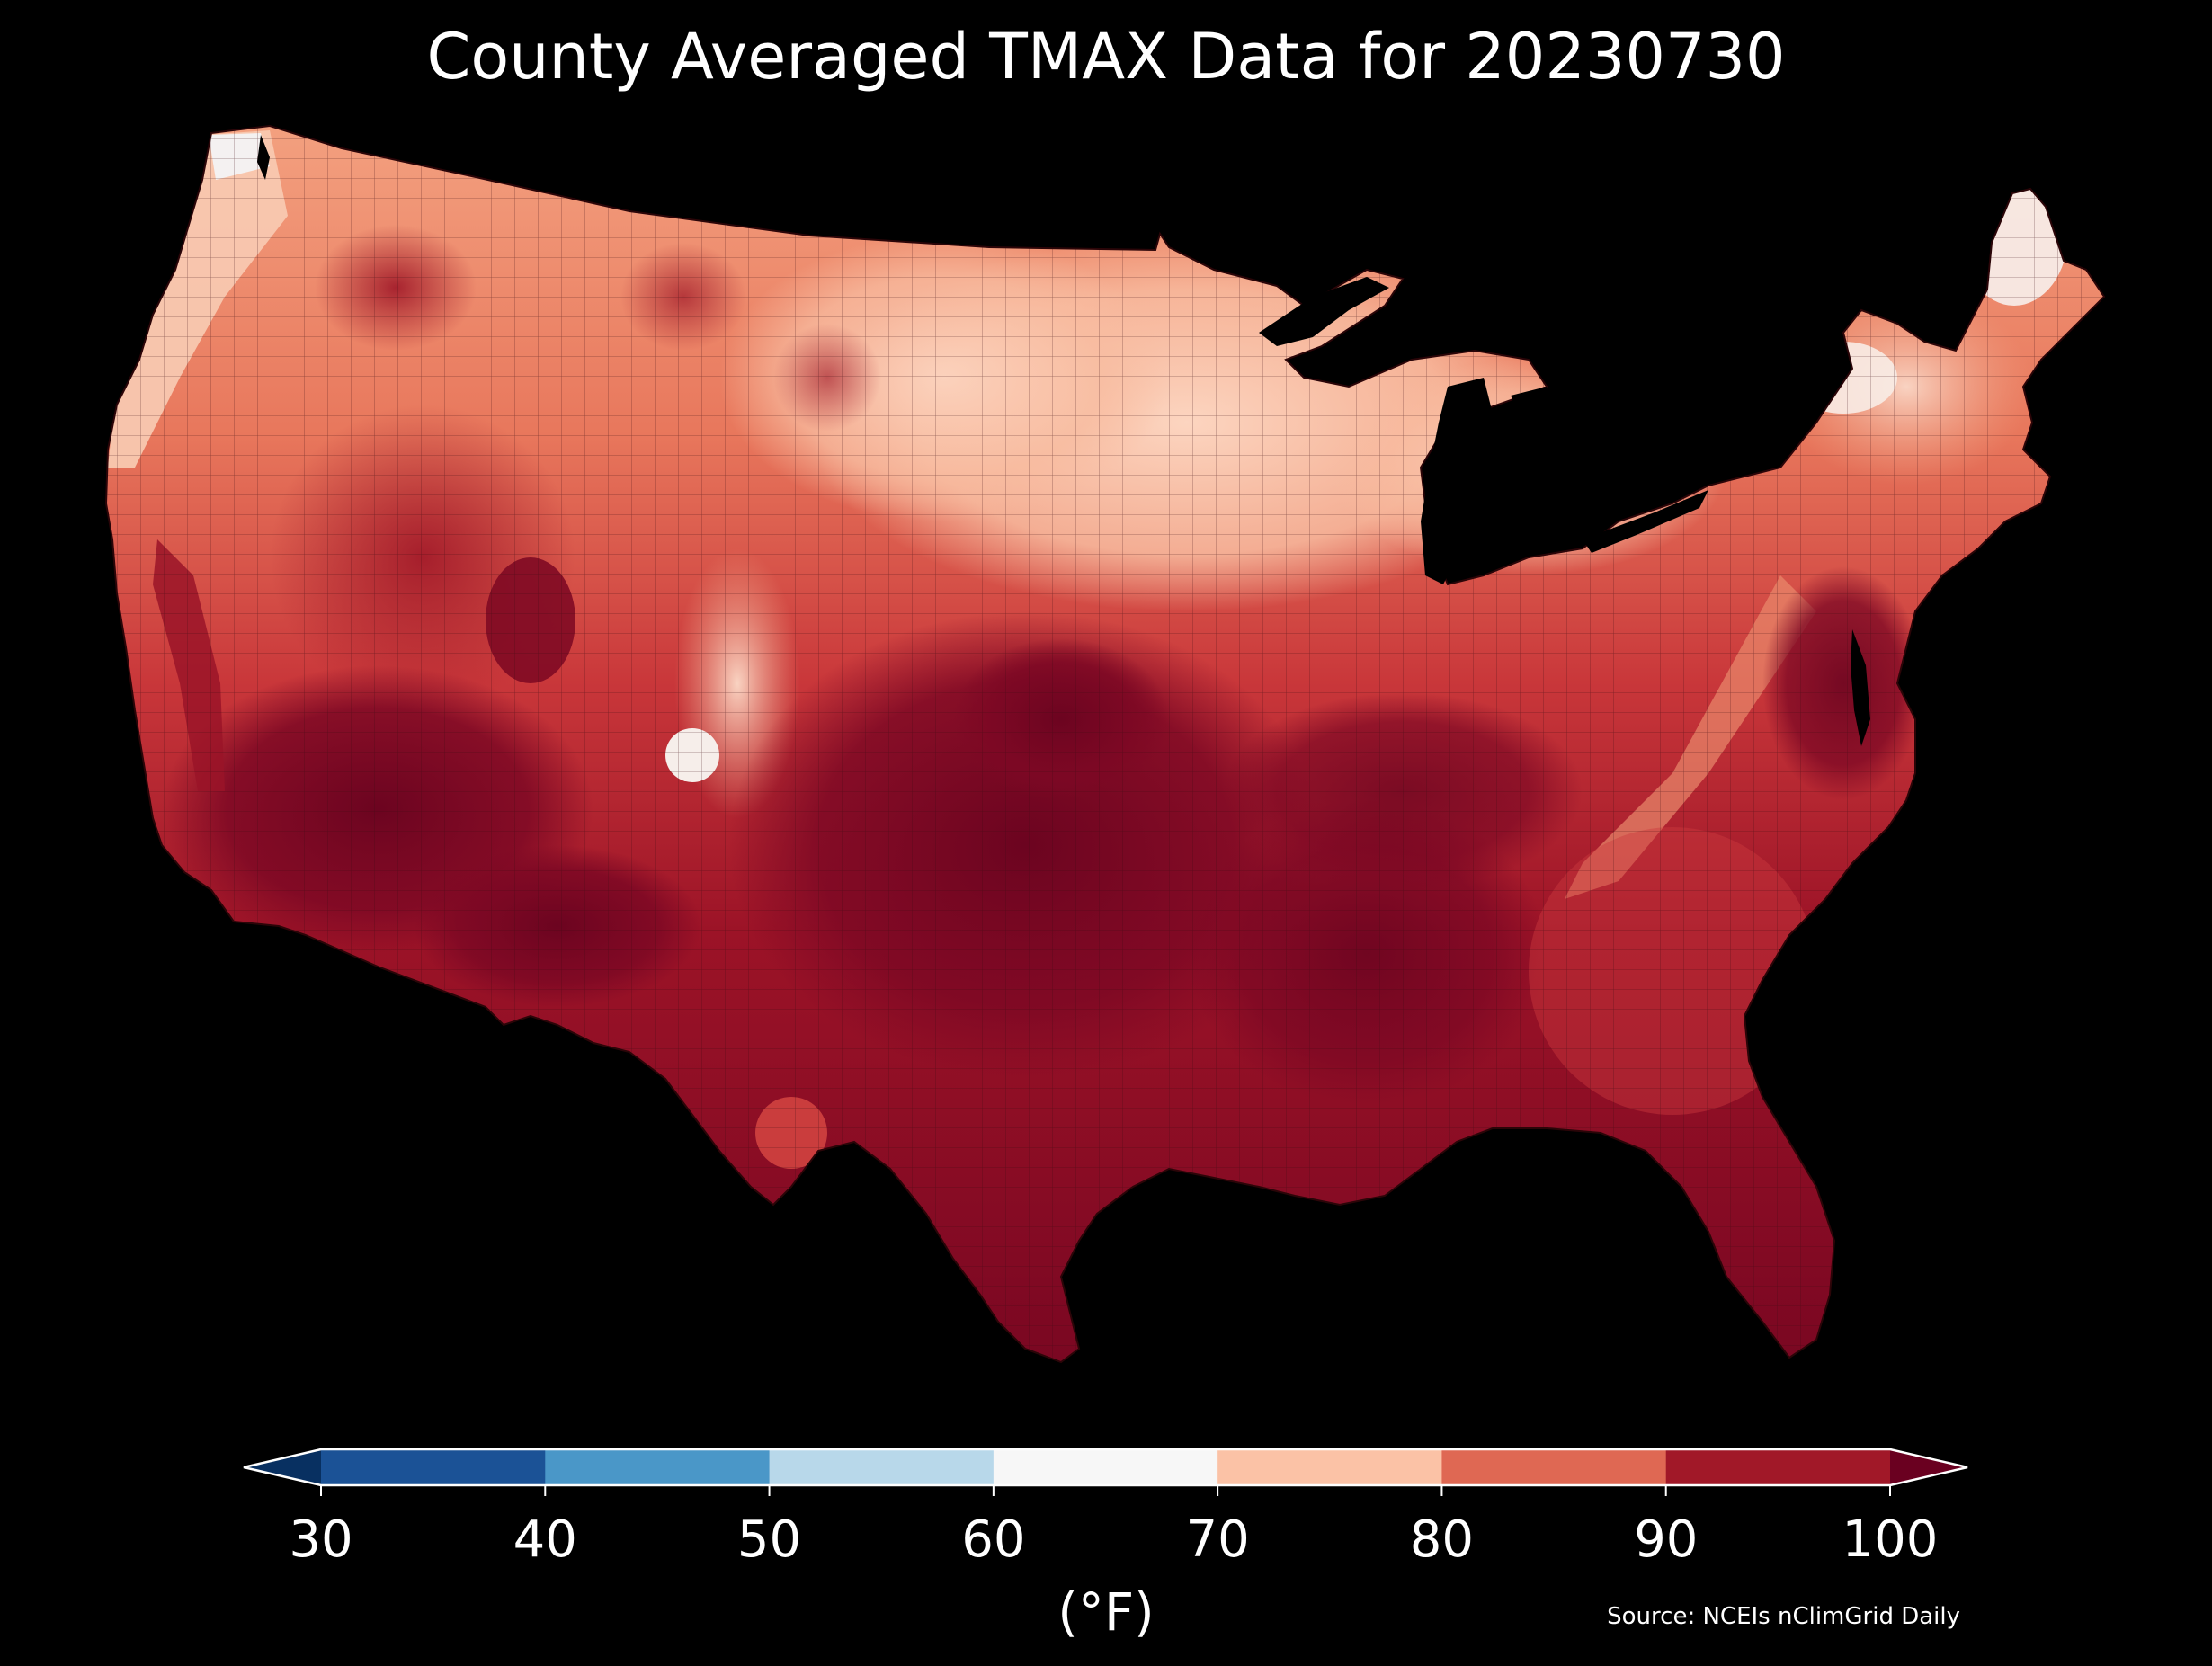  I want to click on colorbar-tick-label: 60, so click(993, 1540).